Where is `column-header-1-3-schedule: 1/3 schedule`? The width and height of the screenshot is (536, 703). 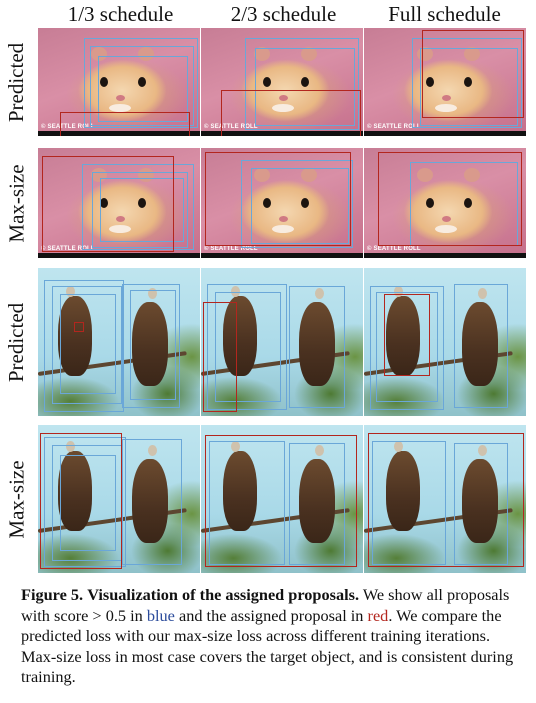
column-header-1-3-schedule: 1/3 schedule is located at coordinates (120, 14).